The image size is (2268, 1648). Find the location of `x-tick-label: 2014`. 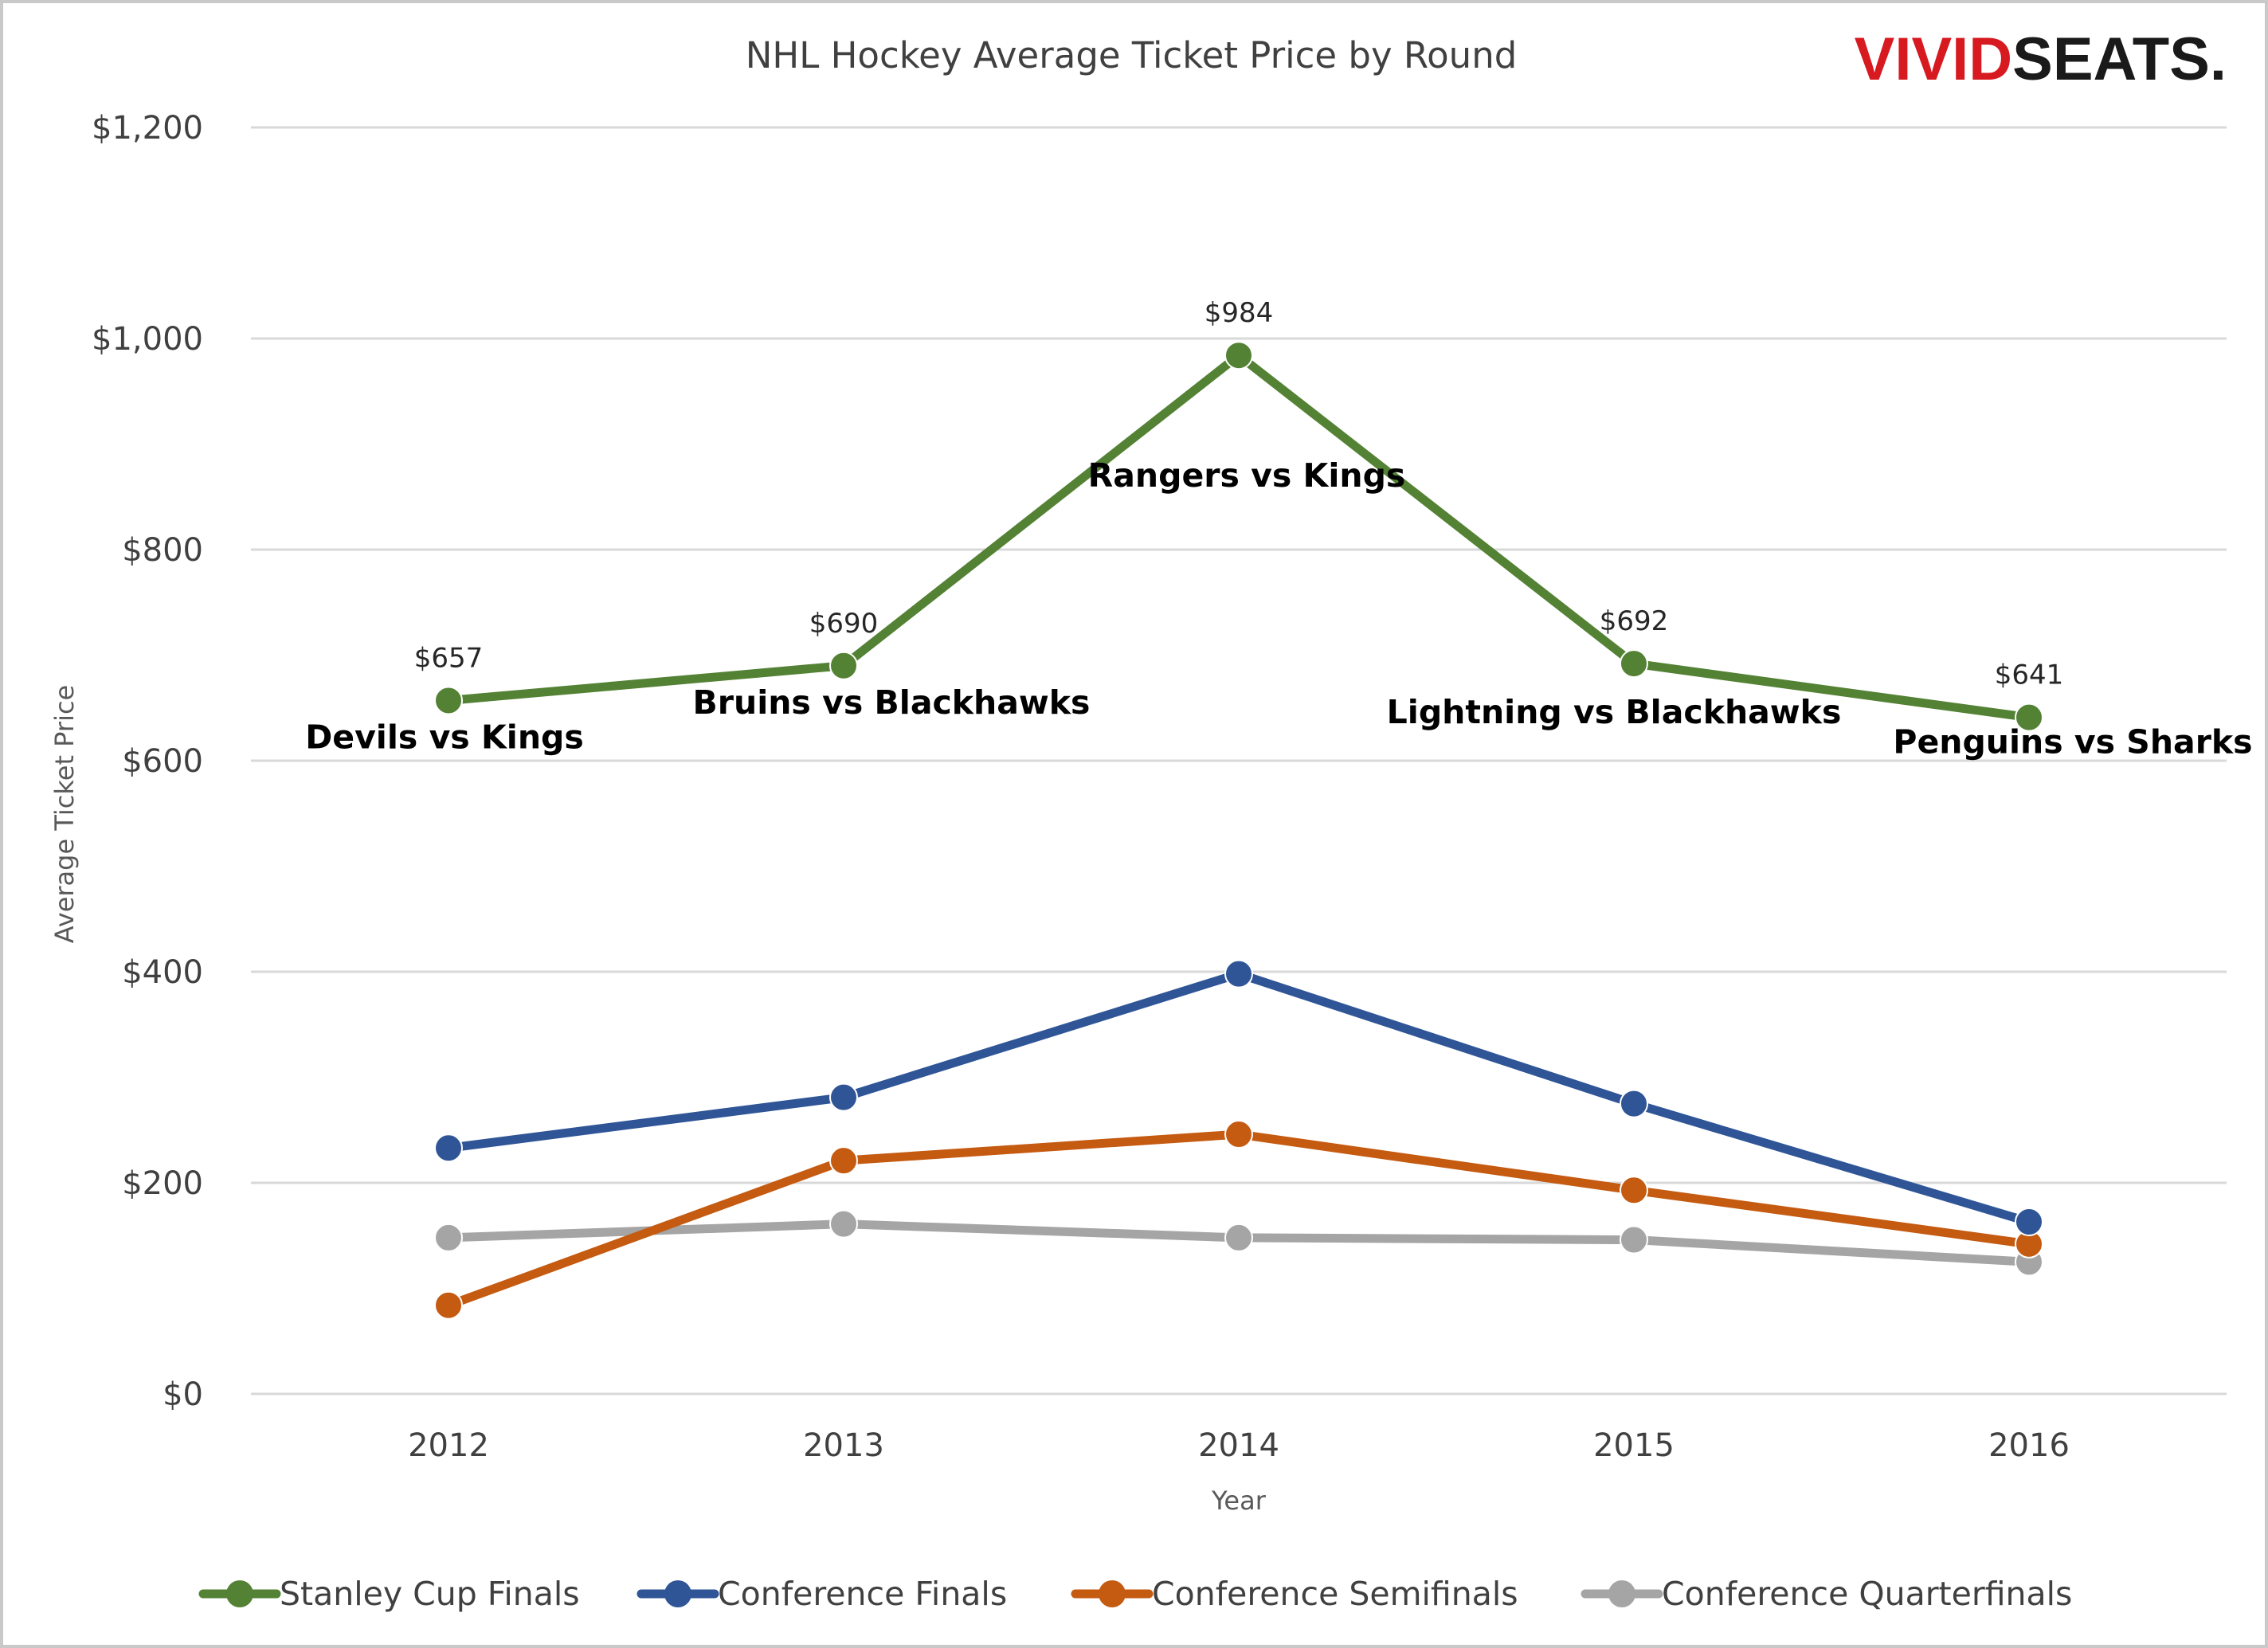

x-tick-label: 2014 is located at coordinates (1239, 1445).